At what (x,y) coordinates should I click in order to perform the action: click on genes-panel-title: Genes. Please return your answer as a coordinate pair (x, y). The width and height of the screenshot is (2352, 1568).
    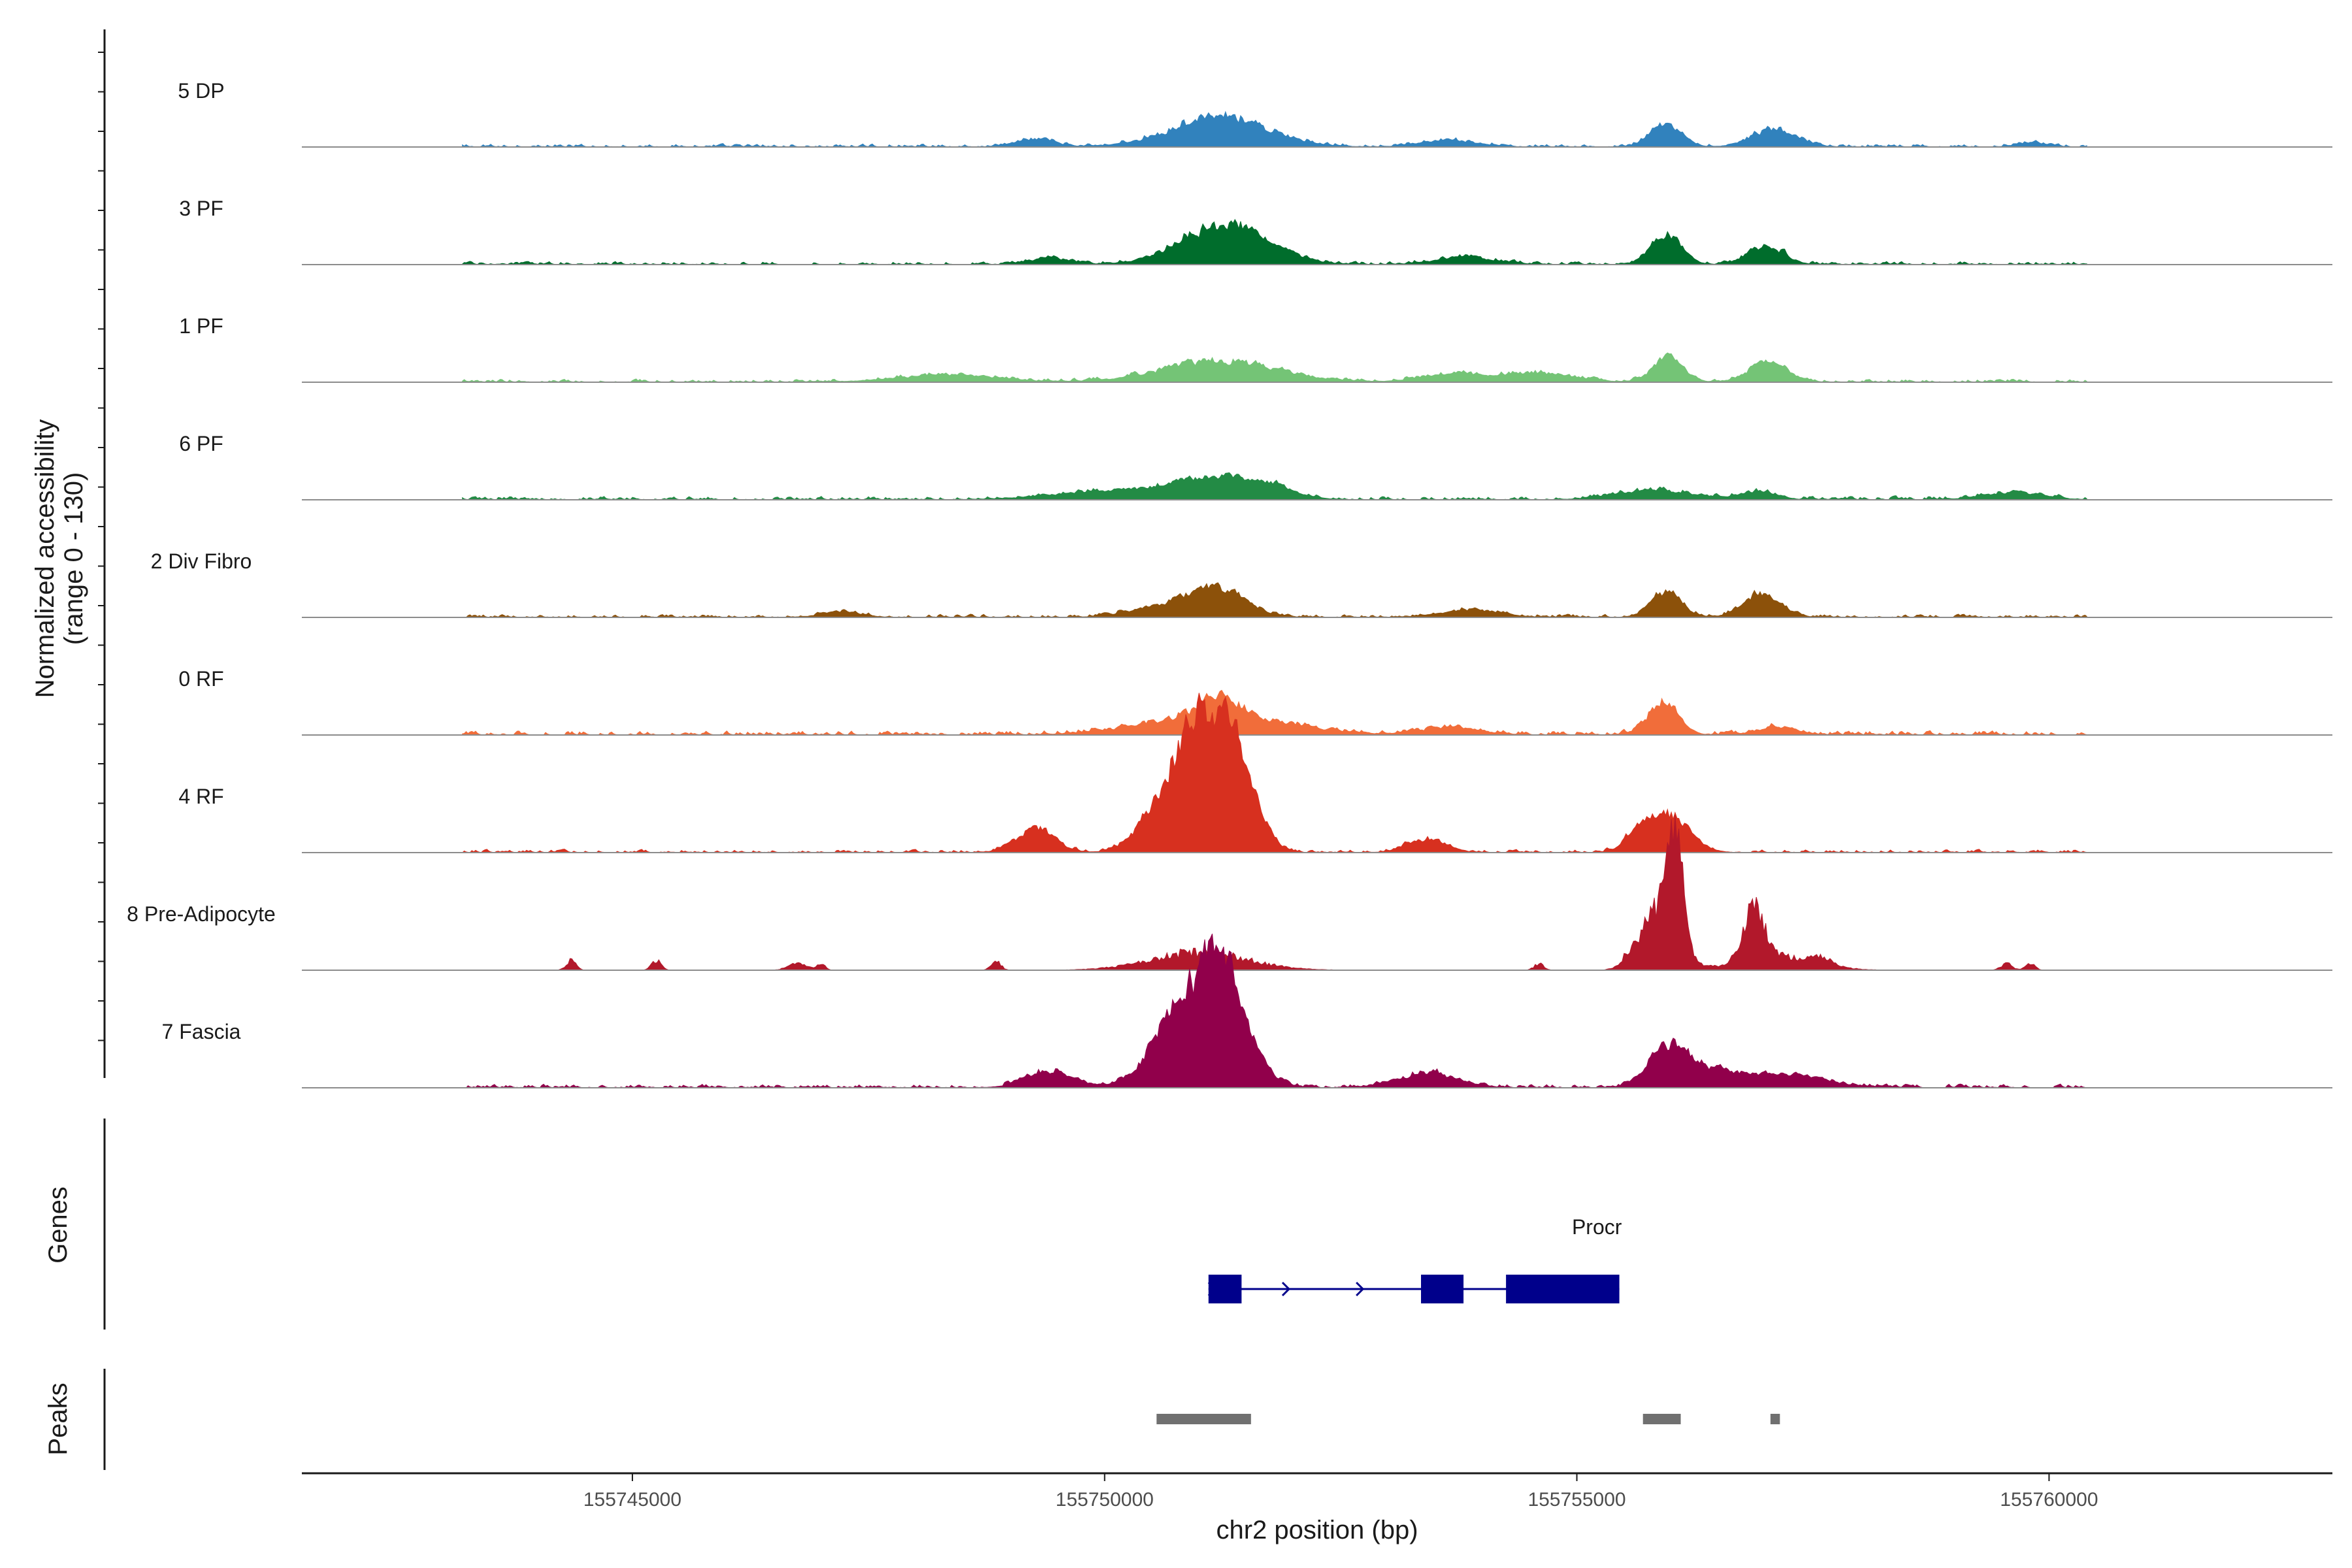
    Looking at the image, I should click on (58, 1225).